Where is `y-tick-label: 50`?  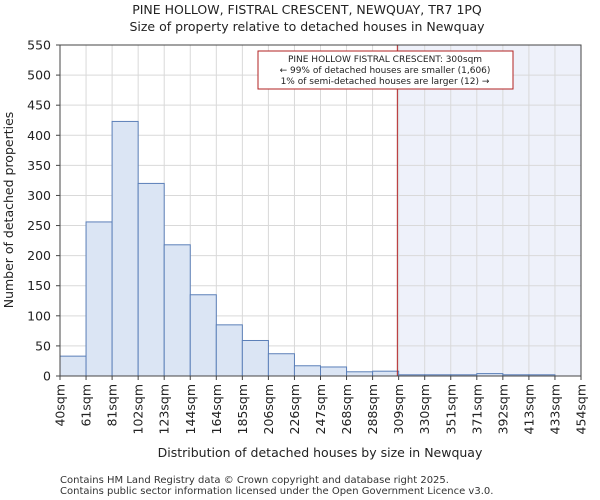
y-tick-label: 50 is located at coordinates (43, 345).